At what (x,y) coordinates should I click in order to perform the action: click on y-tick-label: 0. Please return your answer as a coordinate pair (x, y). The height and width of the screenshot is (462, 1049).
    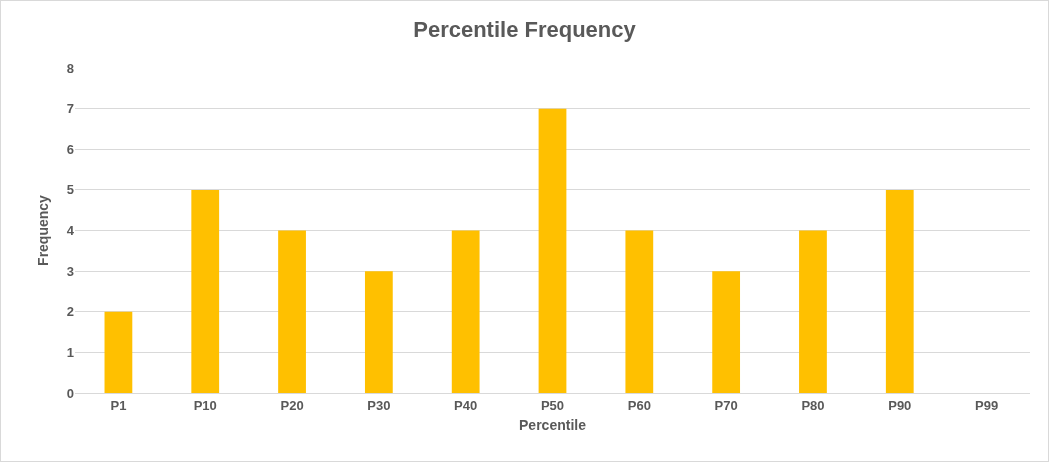
    Looking at the image, I should click on (70, 393).